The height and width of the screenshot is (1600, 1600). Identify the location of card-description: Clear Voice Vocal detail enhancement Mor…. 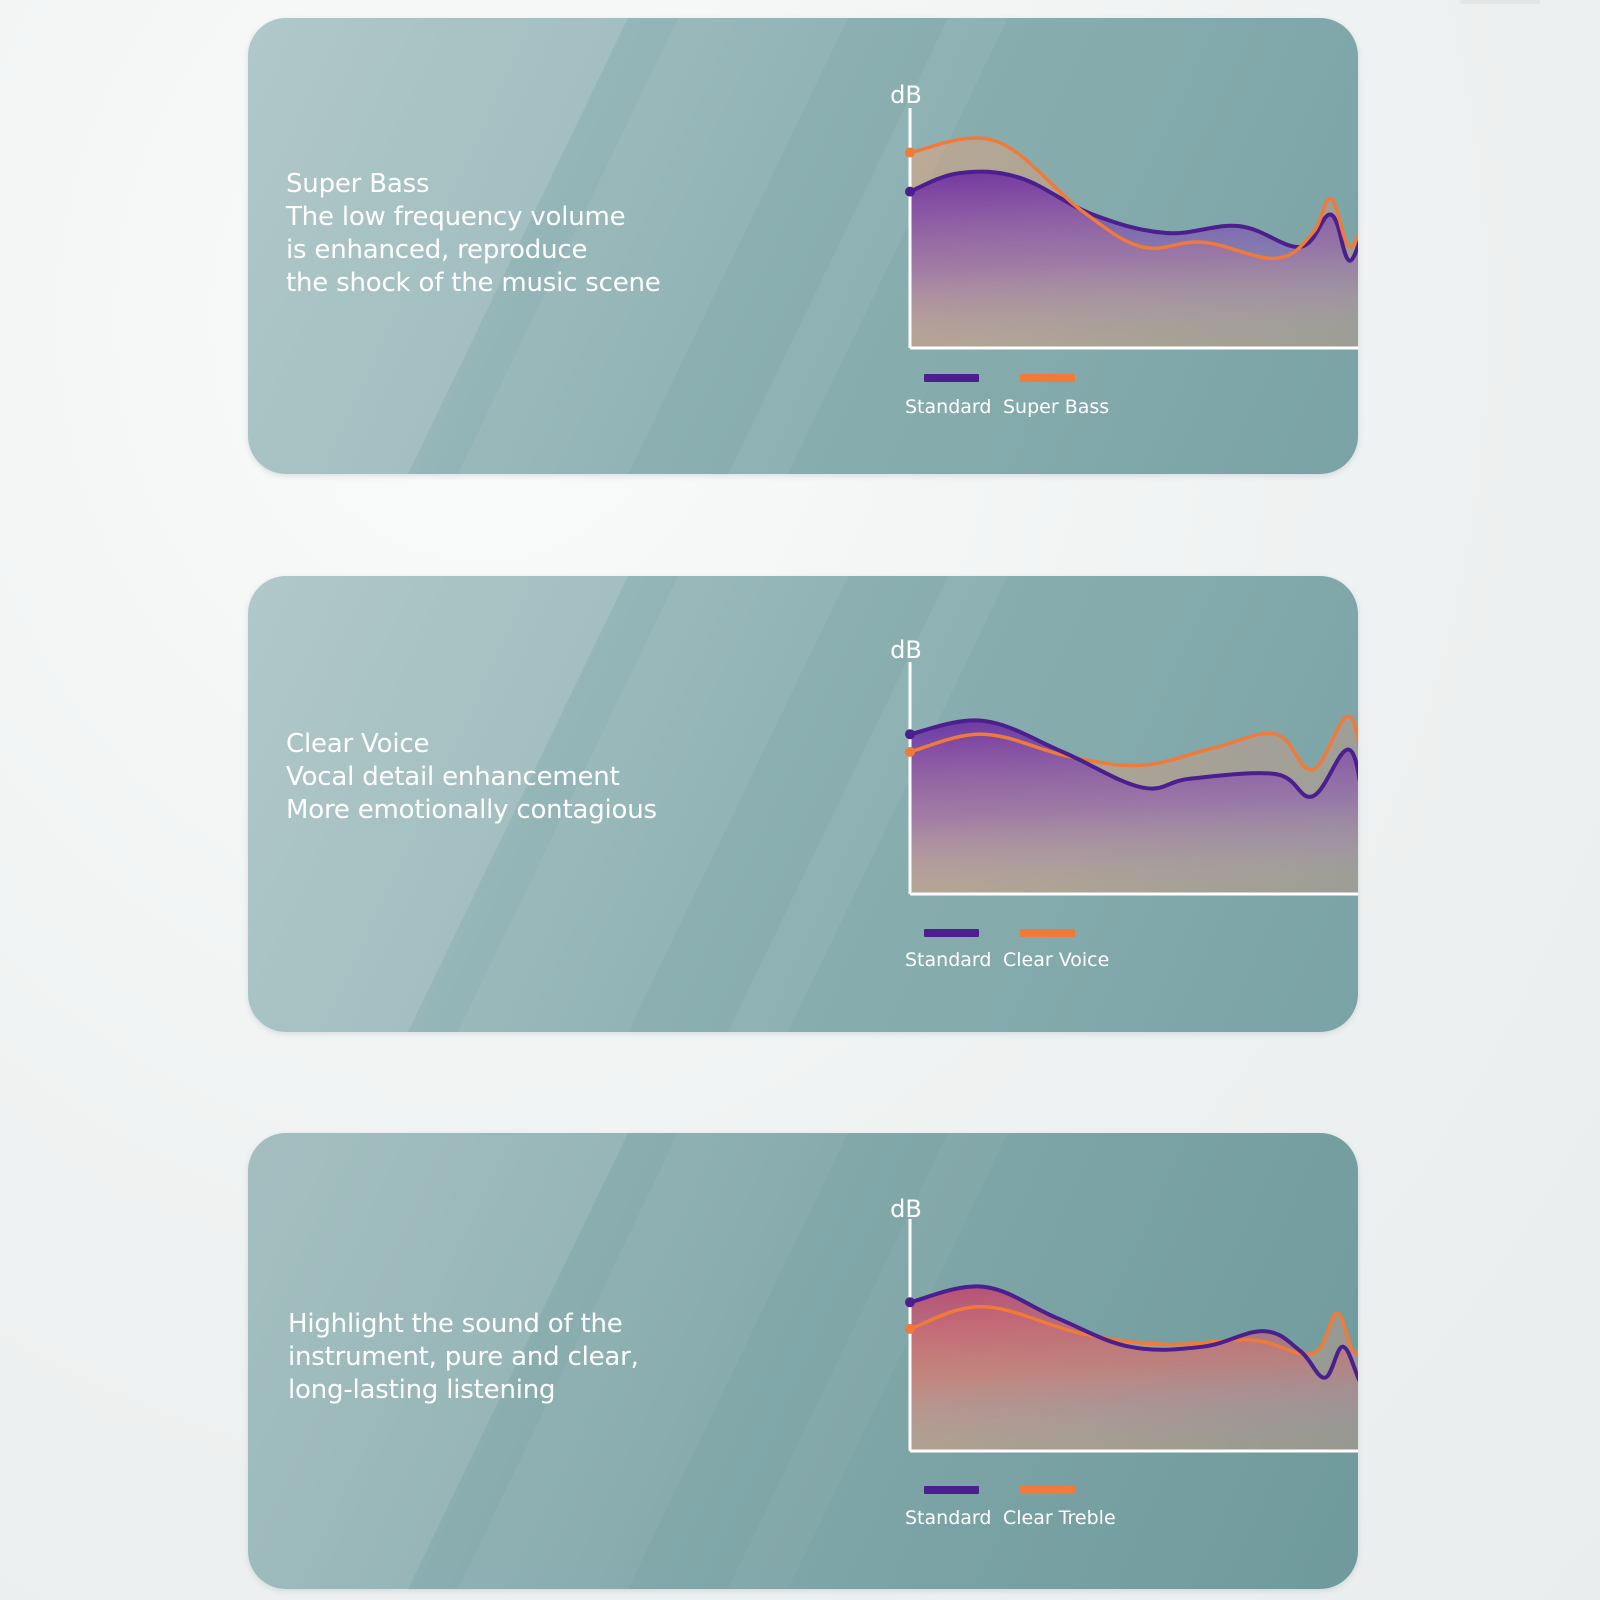
(471, 777).